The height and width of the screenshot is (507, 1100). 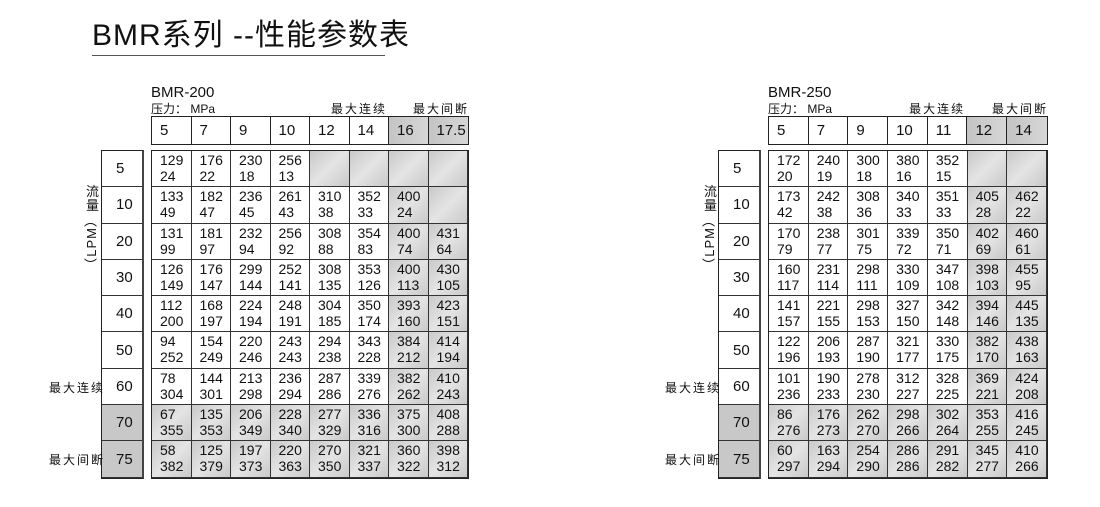 What do you see at coordinates (290, 205) in the screenshot?
I see `table-cell: 261 43` at bounding box center [290, 205].